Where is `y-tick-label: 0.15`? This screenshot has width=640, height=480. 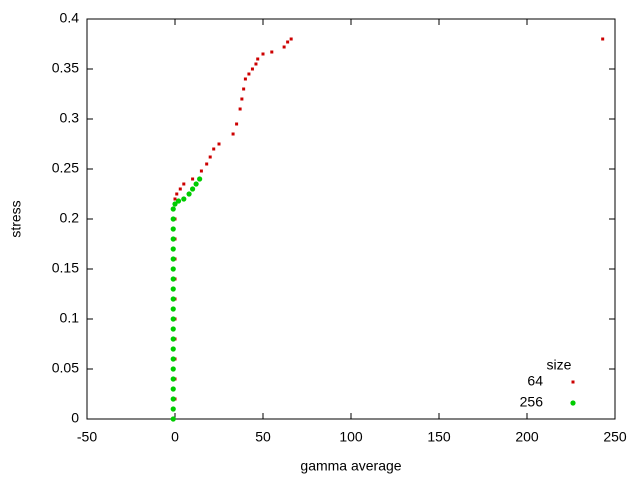 y-tick-label: 0.15 is located at coordinates (65, 268).